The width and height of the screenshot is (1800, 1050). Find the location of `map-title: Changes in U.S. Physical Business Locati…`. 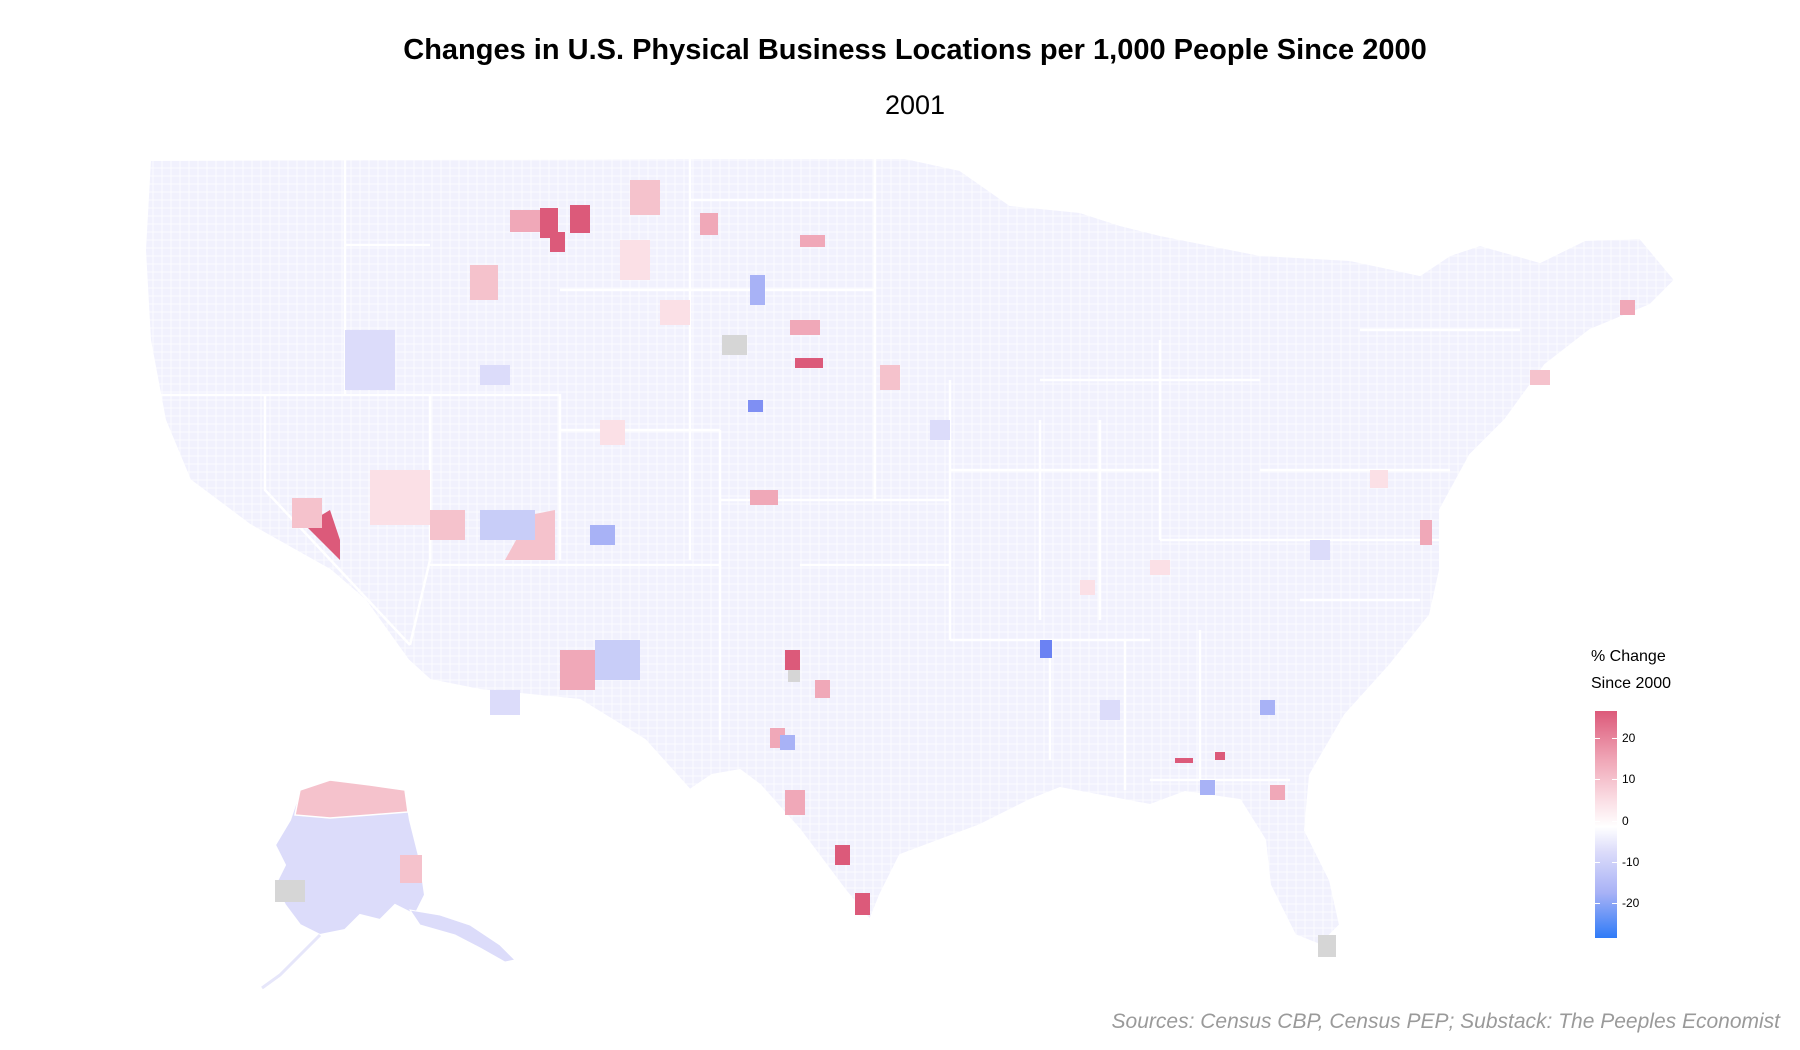

map-title: Changes in U.S. Physical Business Locati… is located at coordinates (915, 50).